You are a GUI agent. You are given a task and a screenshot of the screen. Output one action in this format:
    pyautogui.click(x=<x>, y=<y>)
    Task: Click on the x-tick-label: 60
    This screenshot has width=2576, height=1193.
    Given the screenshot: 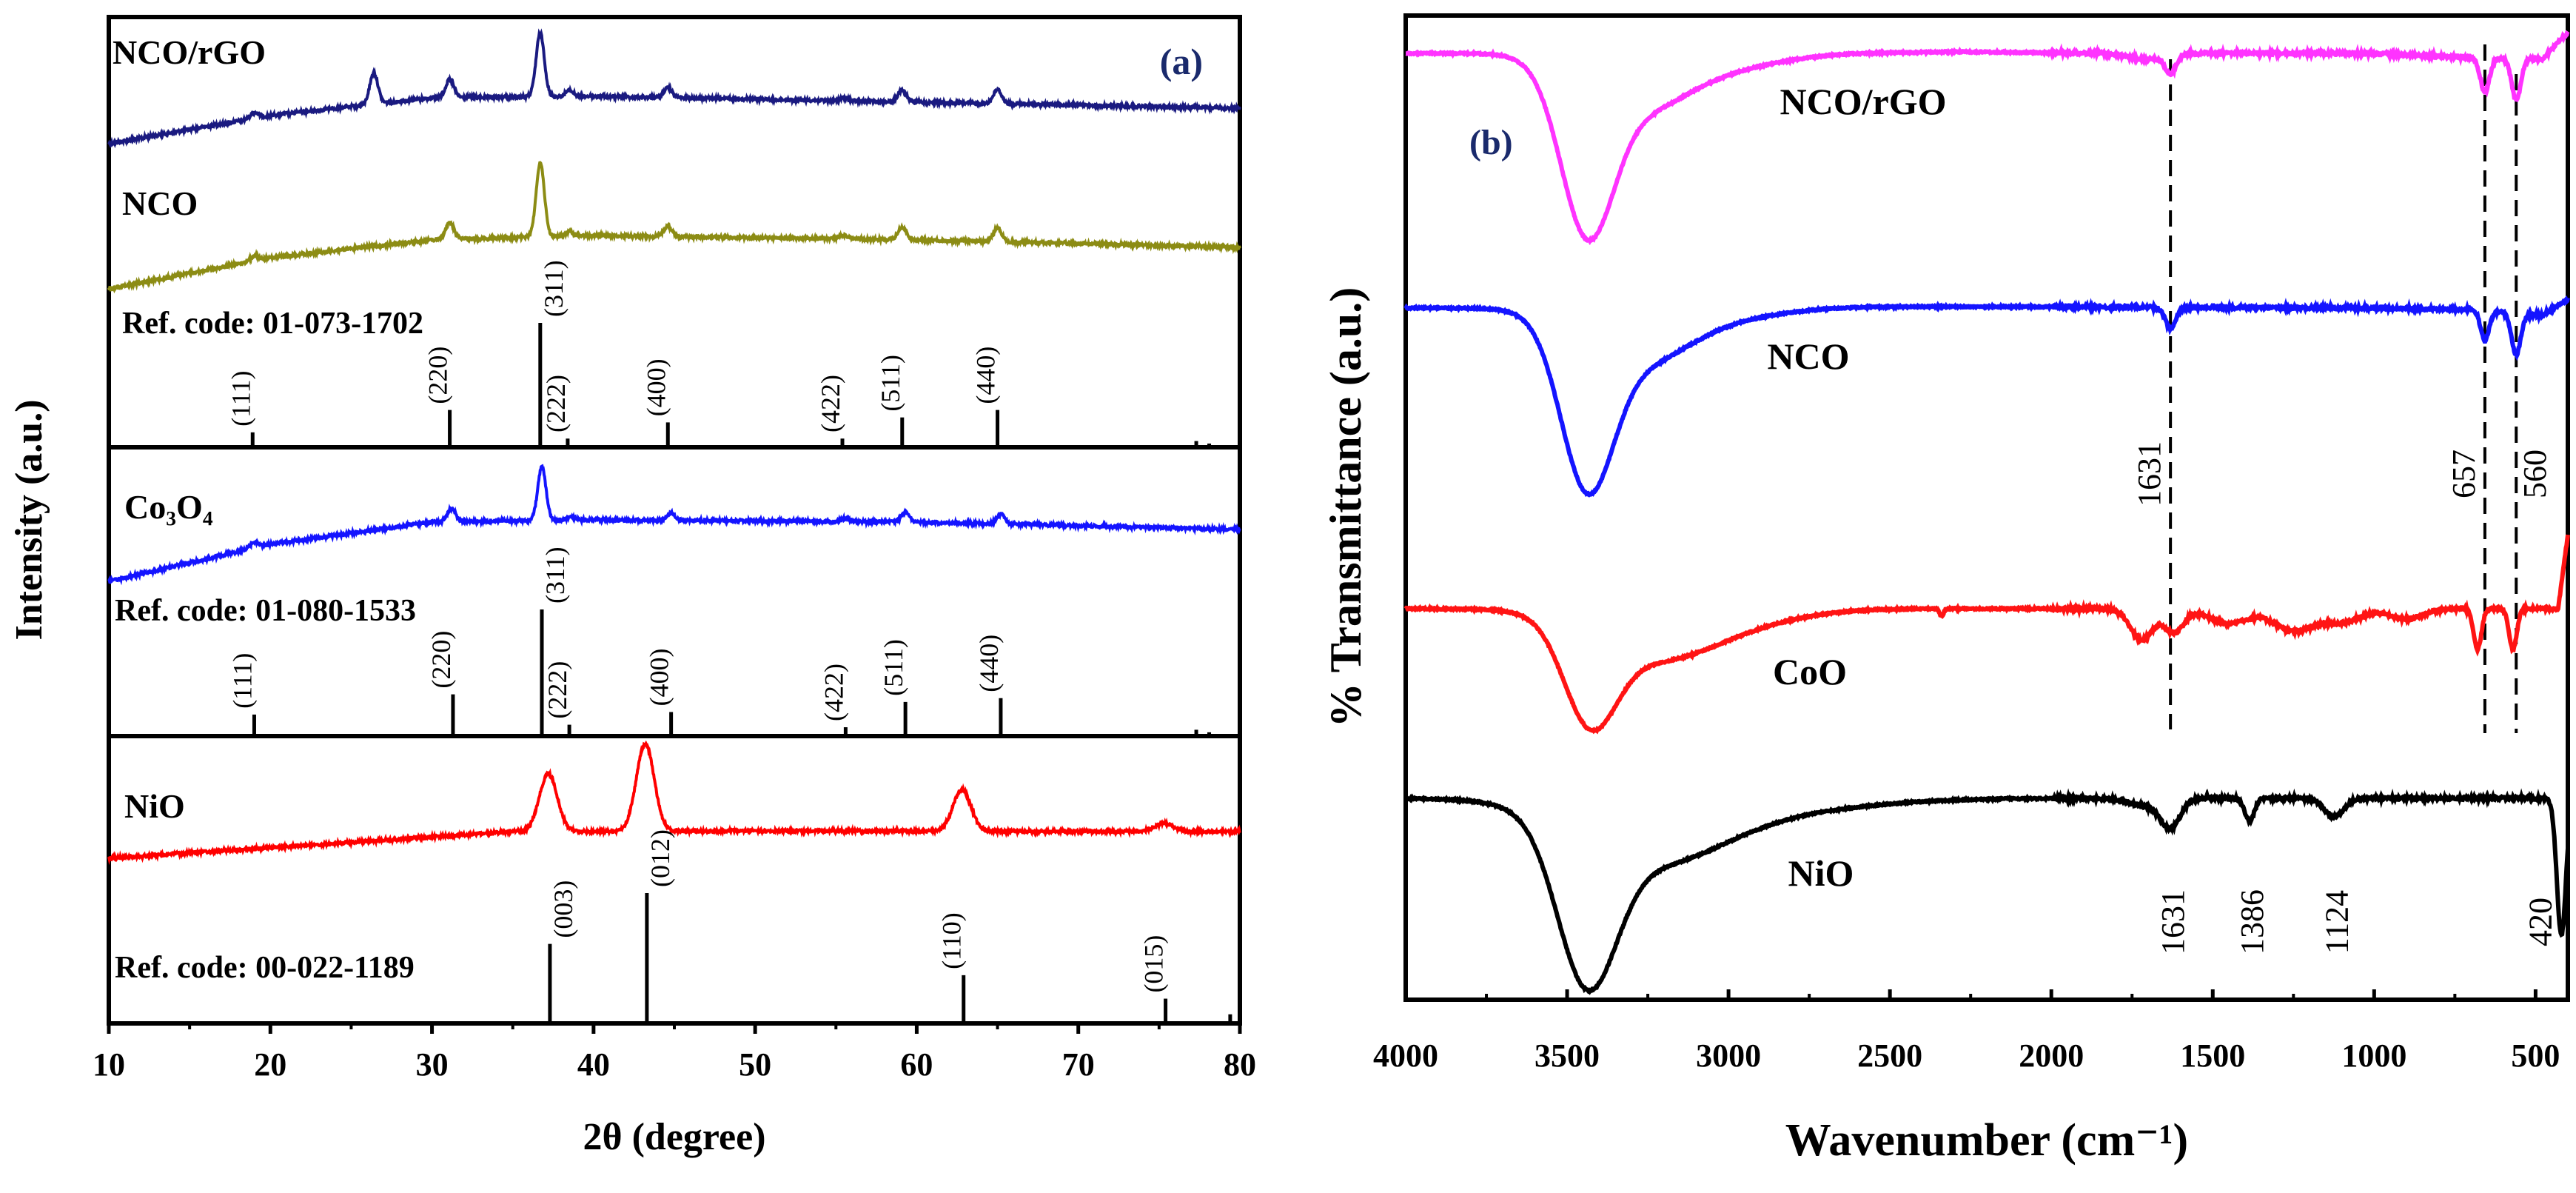 What is the action you would take?
    pyautogui.click(x=916, y=1065)
    